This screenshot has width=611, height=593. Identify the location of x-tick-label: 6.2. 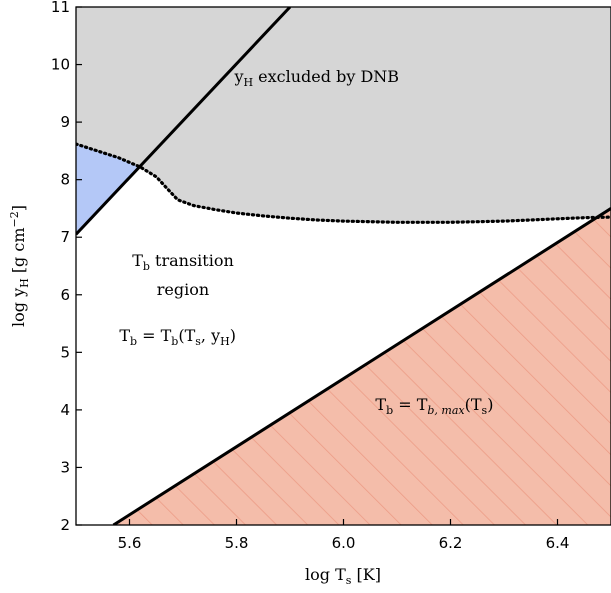
(451, 543).